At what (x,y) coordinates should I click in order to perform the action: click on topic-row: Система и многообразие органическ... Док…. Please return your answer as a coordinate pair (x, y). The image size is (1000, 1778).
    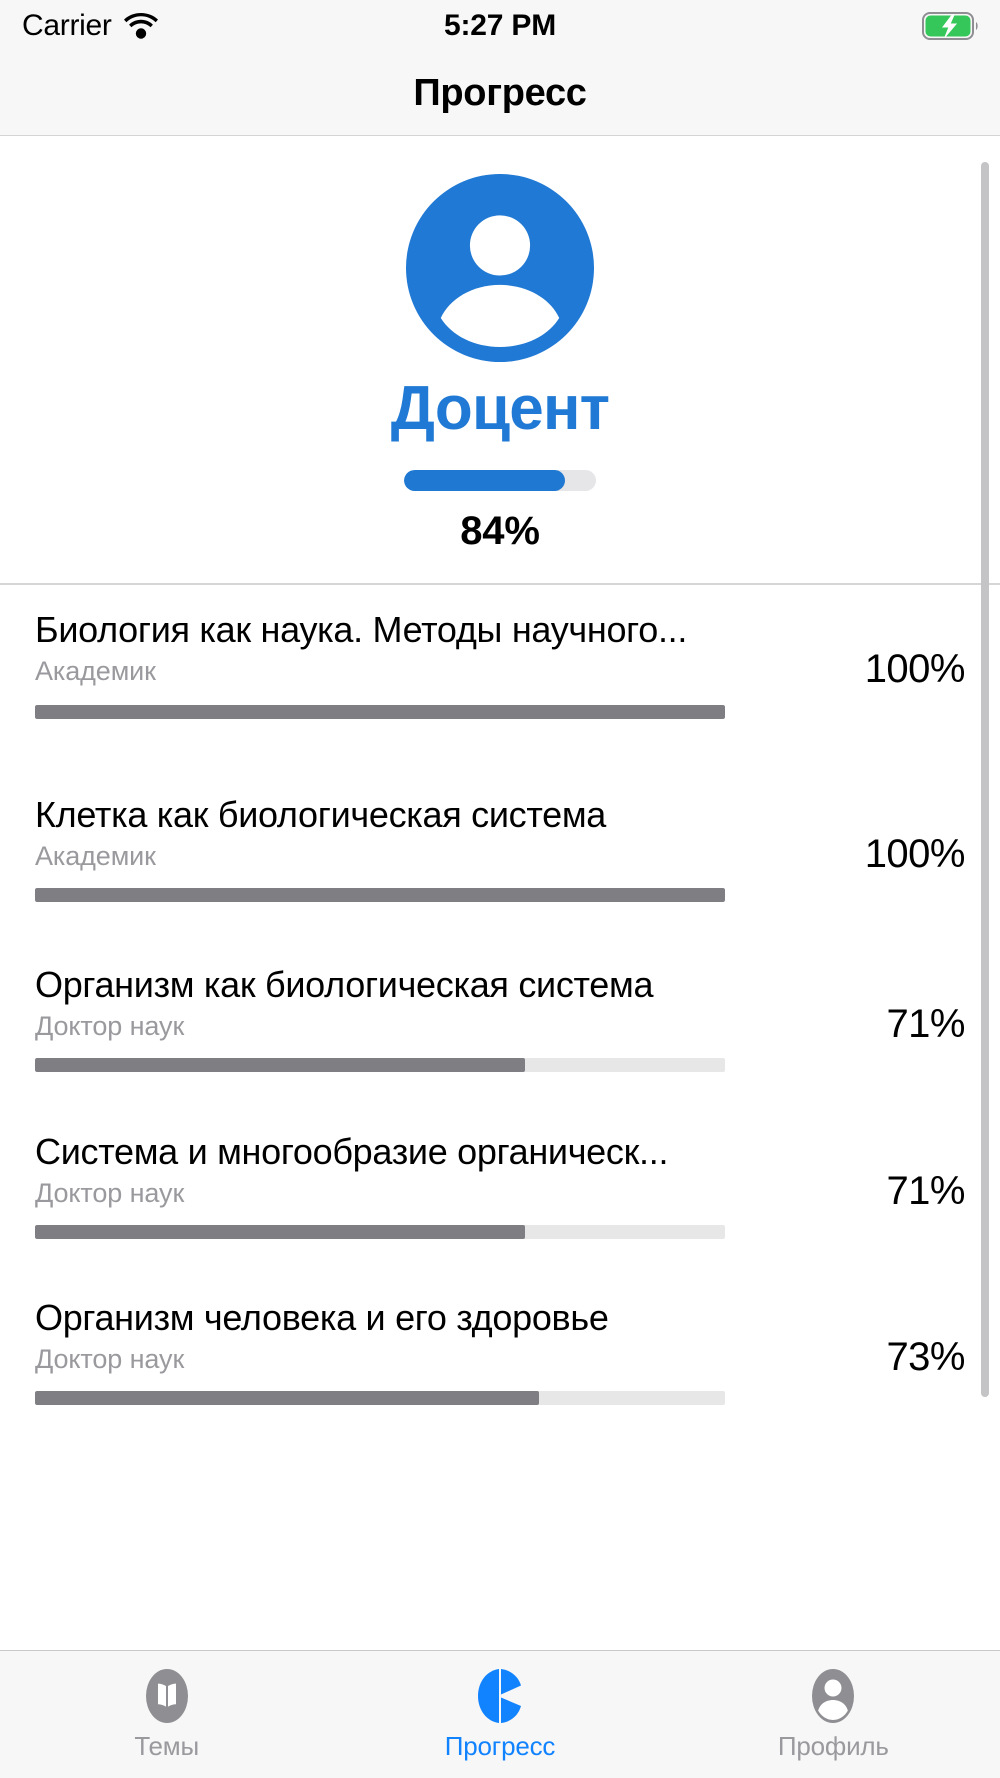
    Looking at the image, I should click on (500, 1172).